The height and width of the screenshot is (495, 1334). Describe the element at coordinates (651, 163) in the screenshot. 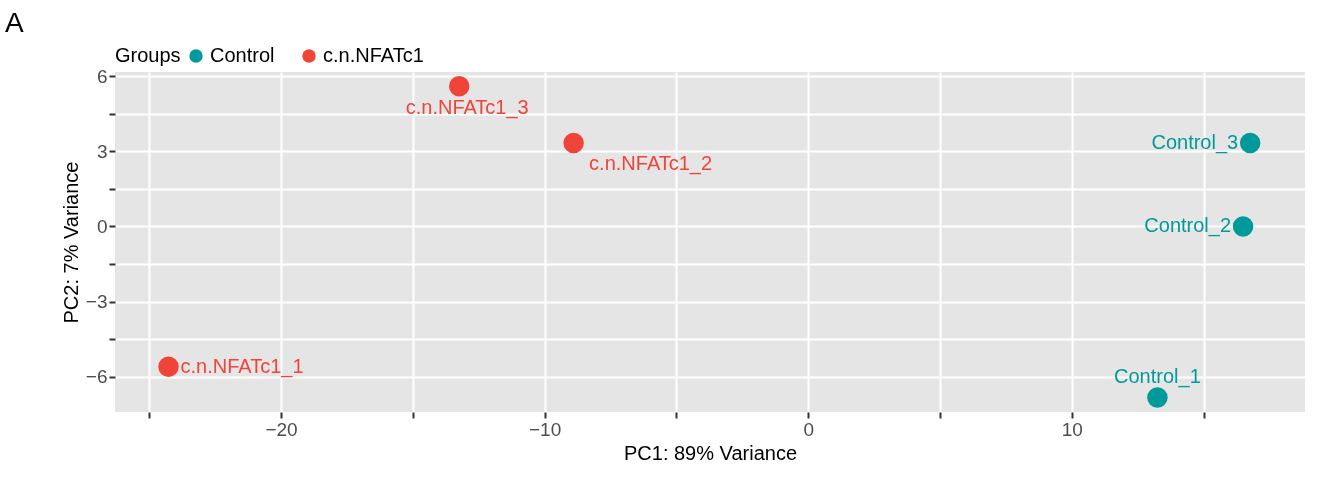

I see `annotation: c.n.NFATc1_2` at that location.